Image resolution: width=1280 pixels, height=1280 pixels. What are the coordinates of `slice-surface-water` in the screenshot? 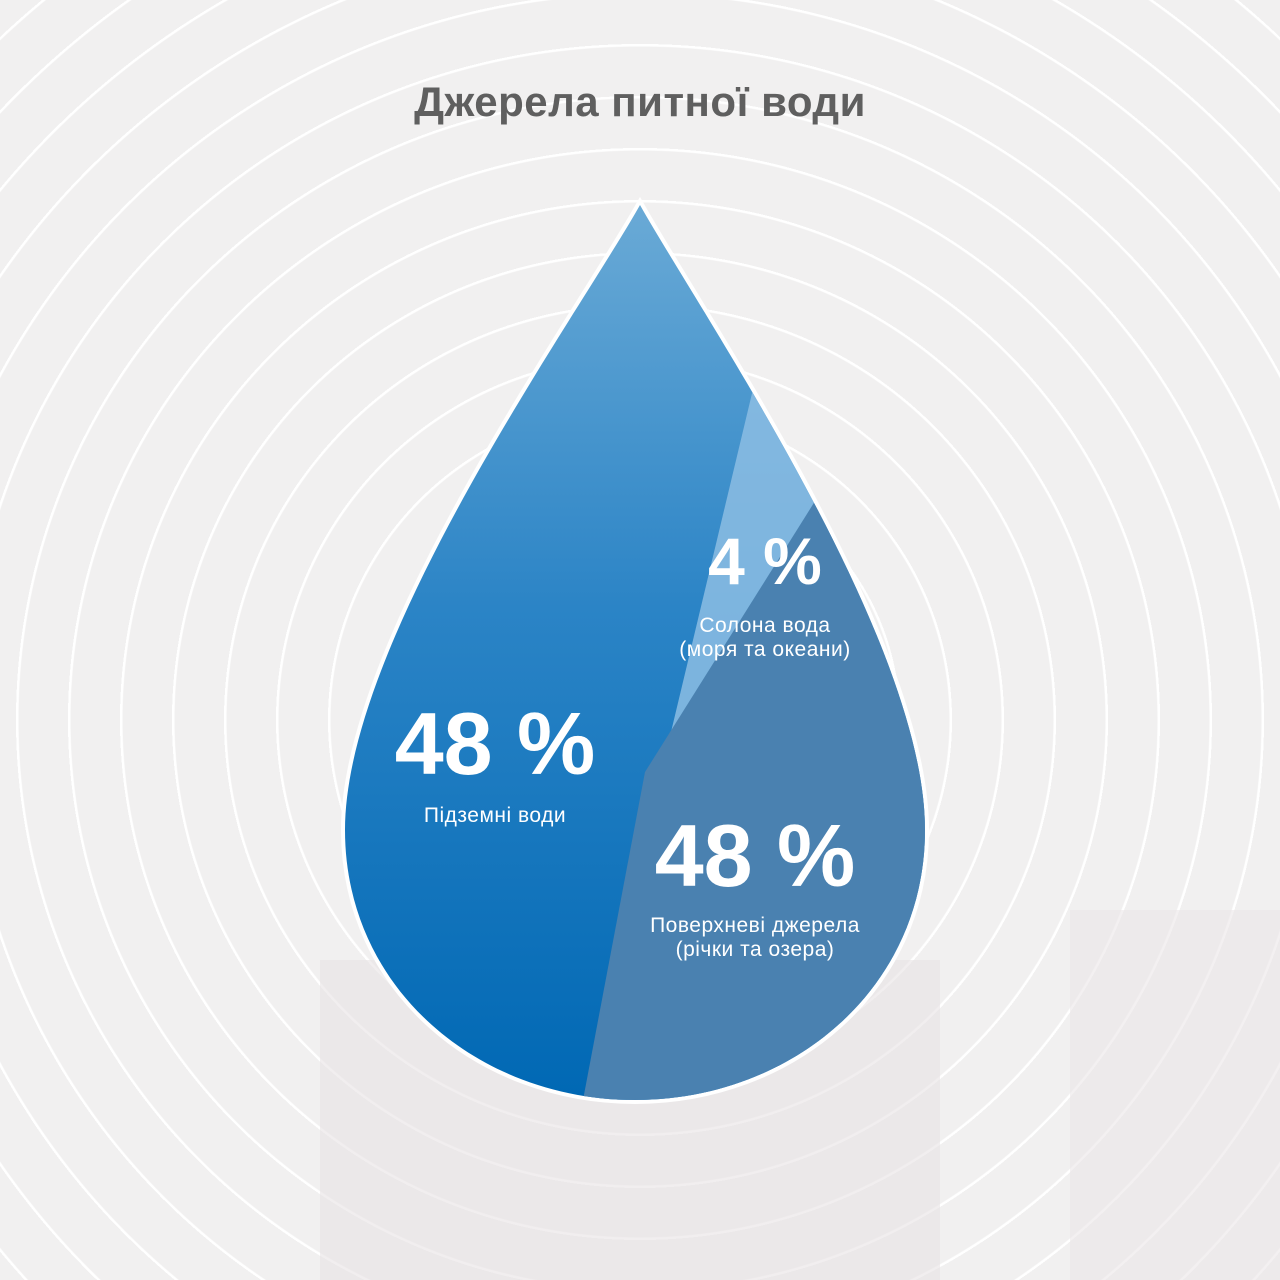 It's located at (754, 795).